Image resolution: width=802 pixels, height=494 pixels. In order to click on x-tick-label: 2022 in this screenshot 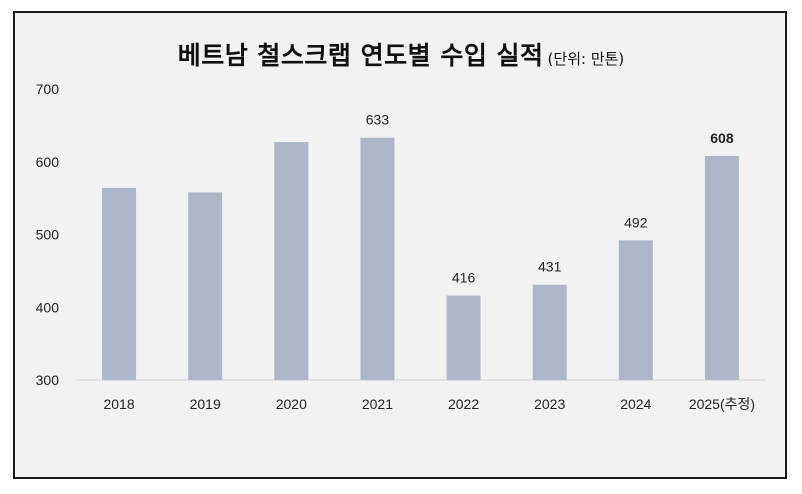, I will do `click(463, 404)`.